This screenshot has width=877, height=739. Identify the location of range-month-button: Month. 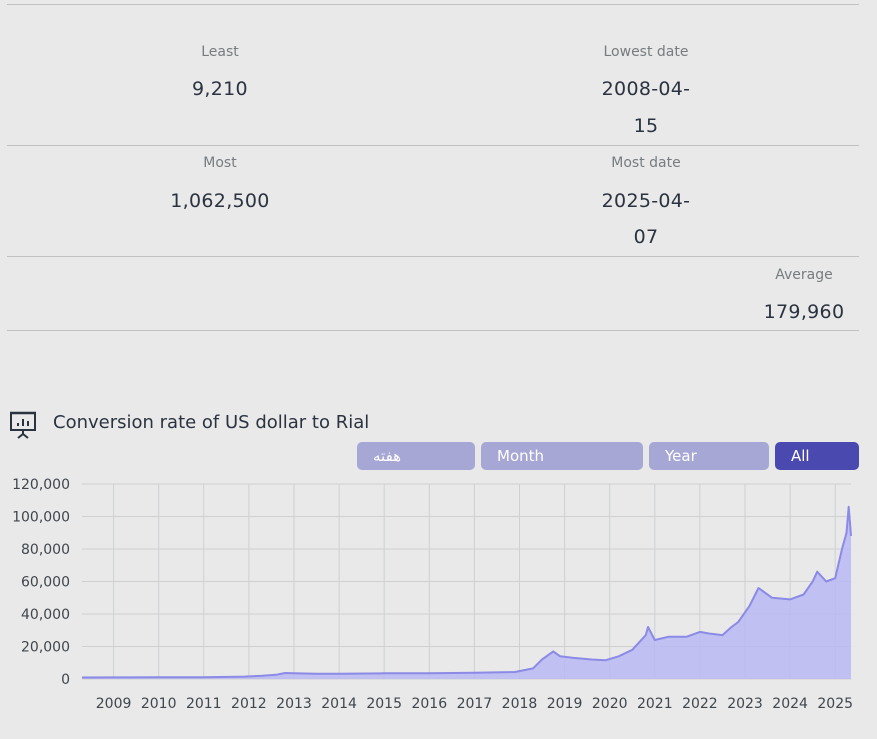
(562, 456).